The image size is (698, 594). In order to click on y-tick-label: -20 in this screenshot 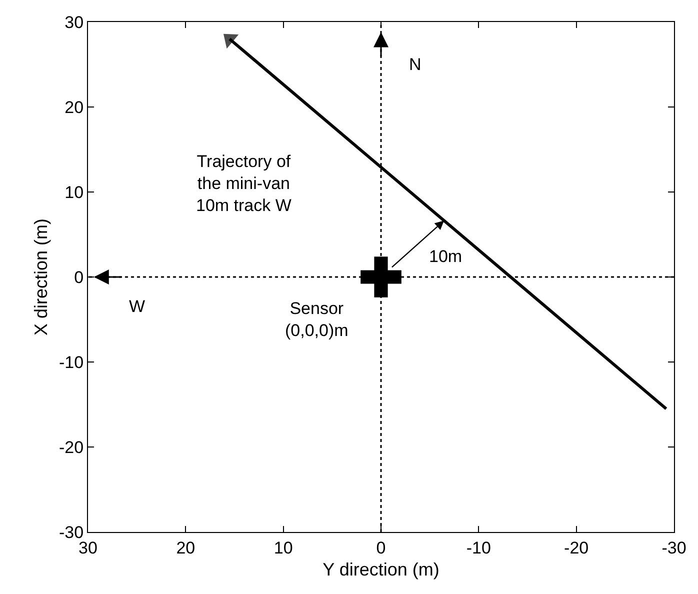, I will do `click(71, 447)`.